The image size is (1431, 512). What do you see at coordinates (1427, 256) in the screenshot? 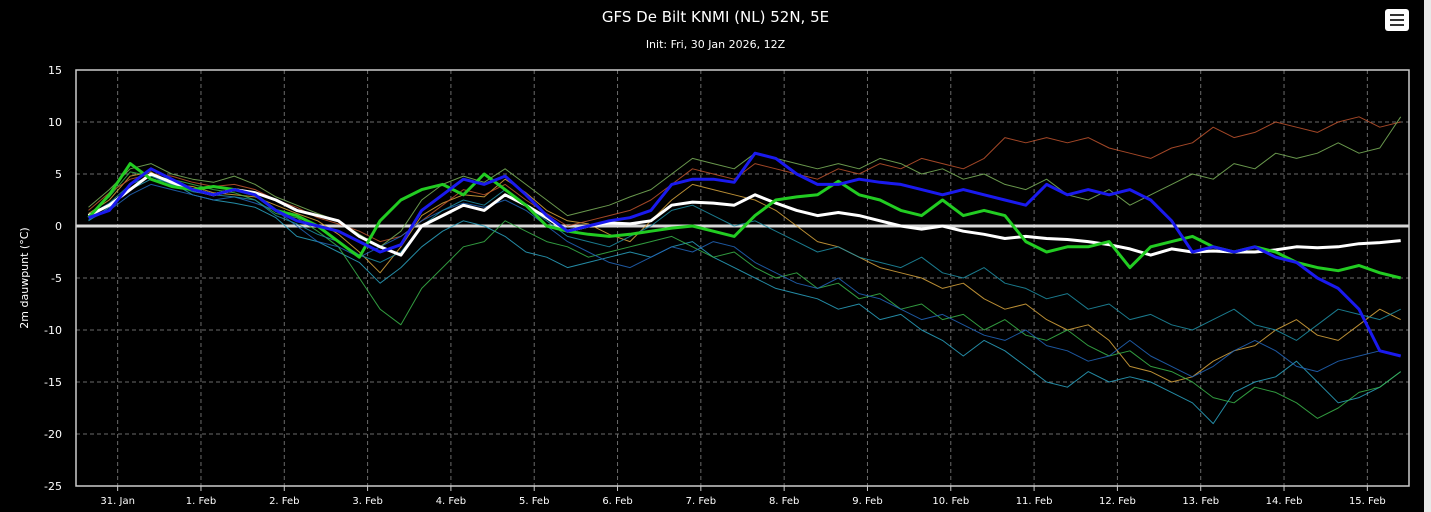
I see `page-scrollbar` at bounding box center [1427, 256].